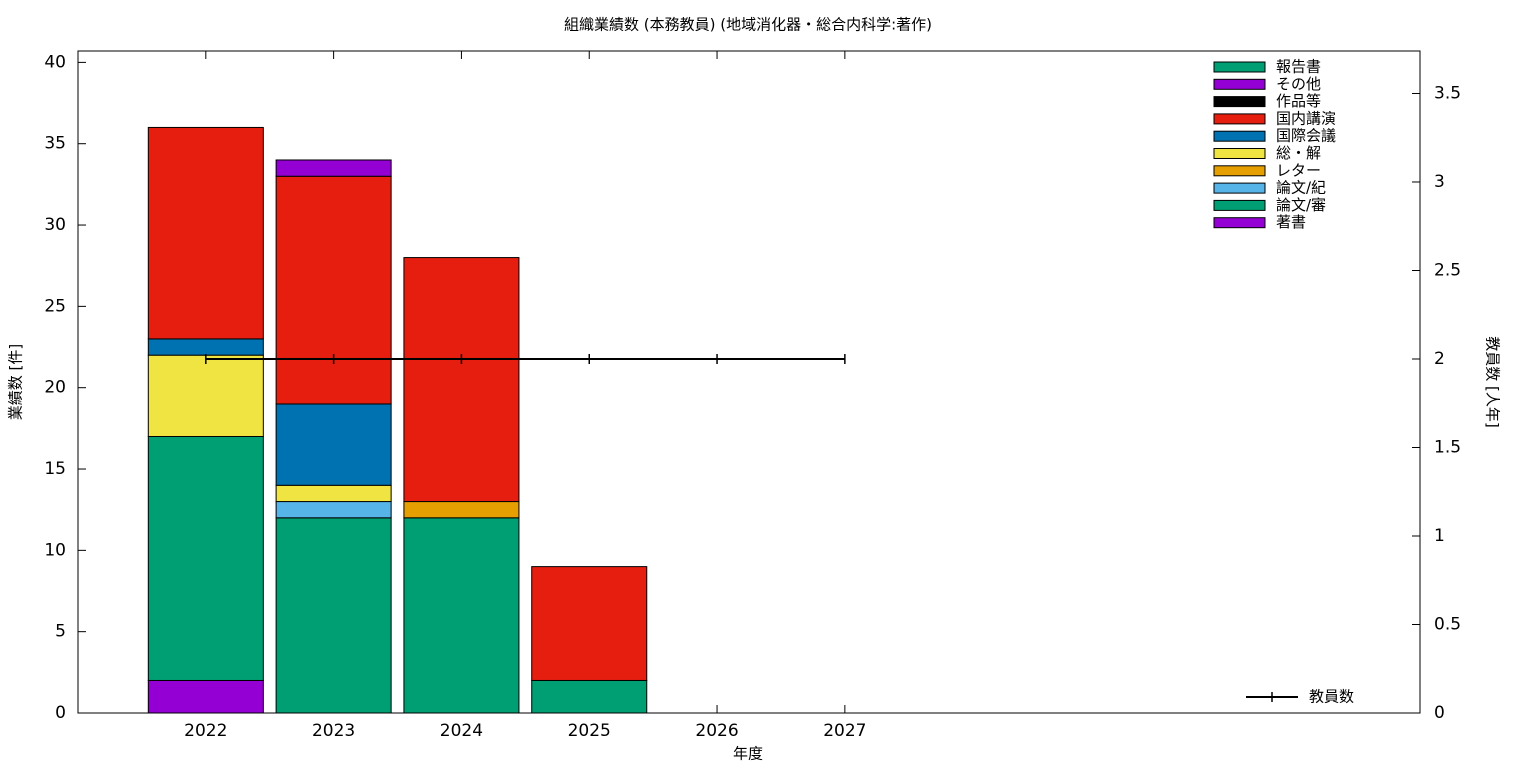 This screenshot has height=768, width=1536. Describe the element at coordinates (1447, 93) in the screenshot. I see `y2-tick-label: 3.5` at that location.